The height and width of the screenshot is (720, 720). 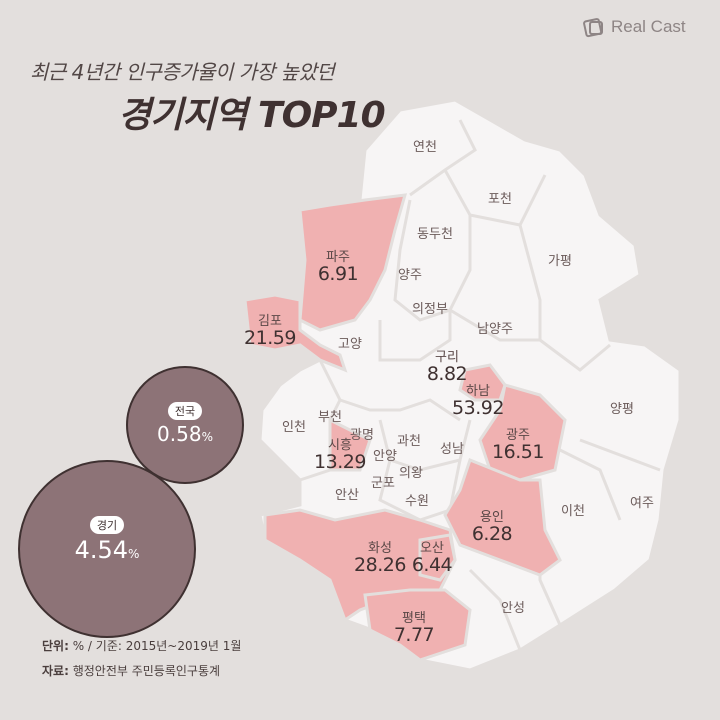 I want to click on region-label: 이천, so click(x=573, y=511).